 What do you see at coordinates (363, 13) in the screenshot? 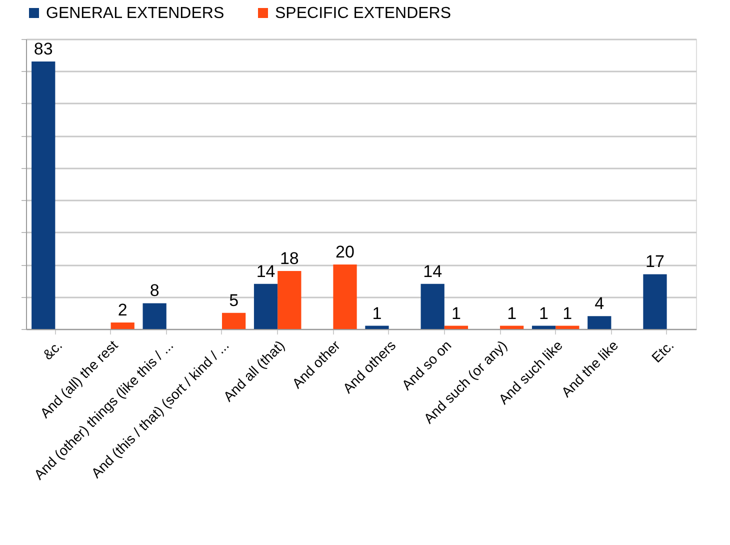
I see `legend-label: SPECIFIC EXTENDERS` at bounding box center [363, 13].